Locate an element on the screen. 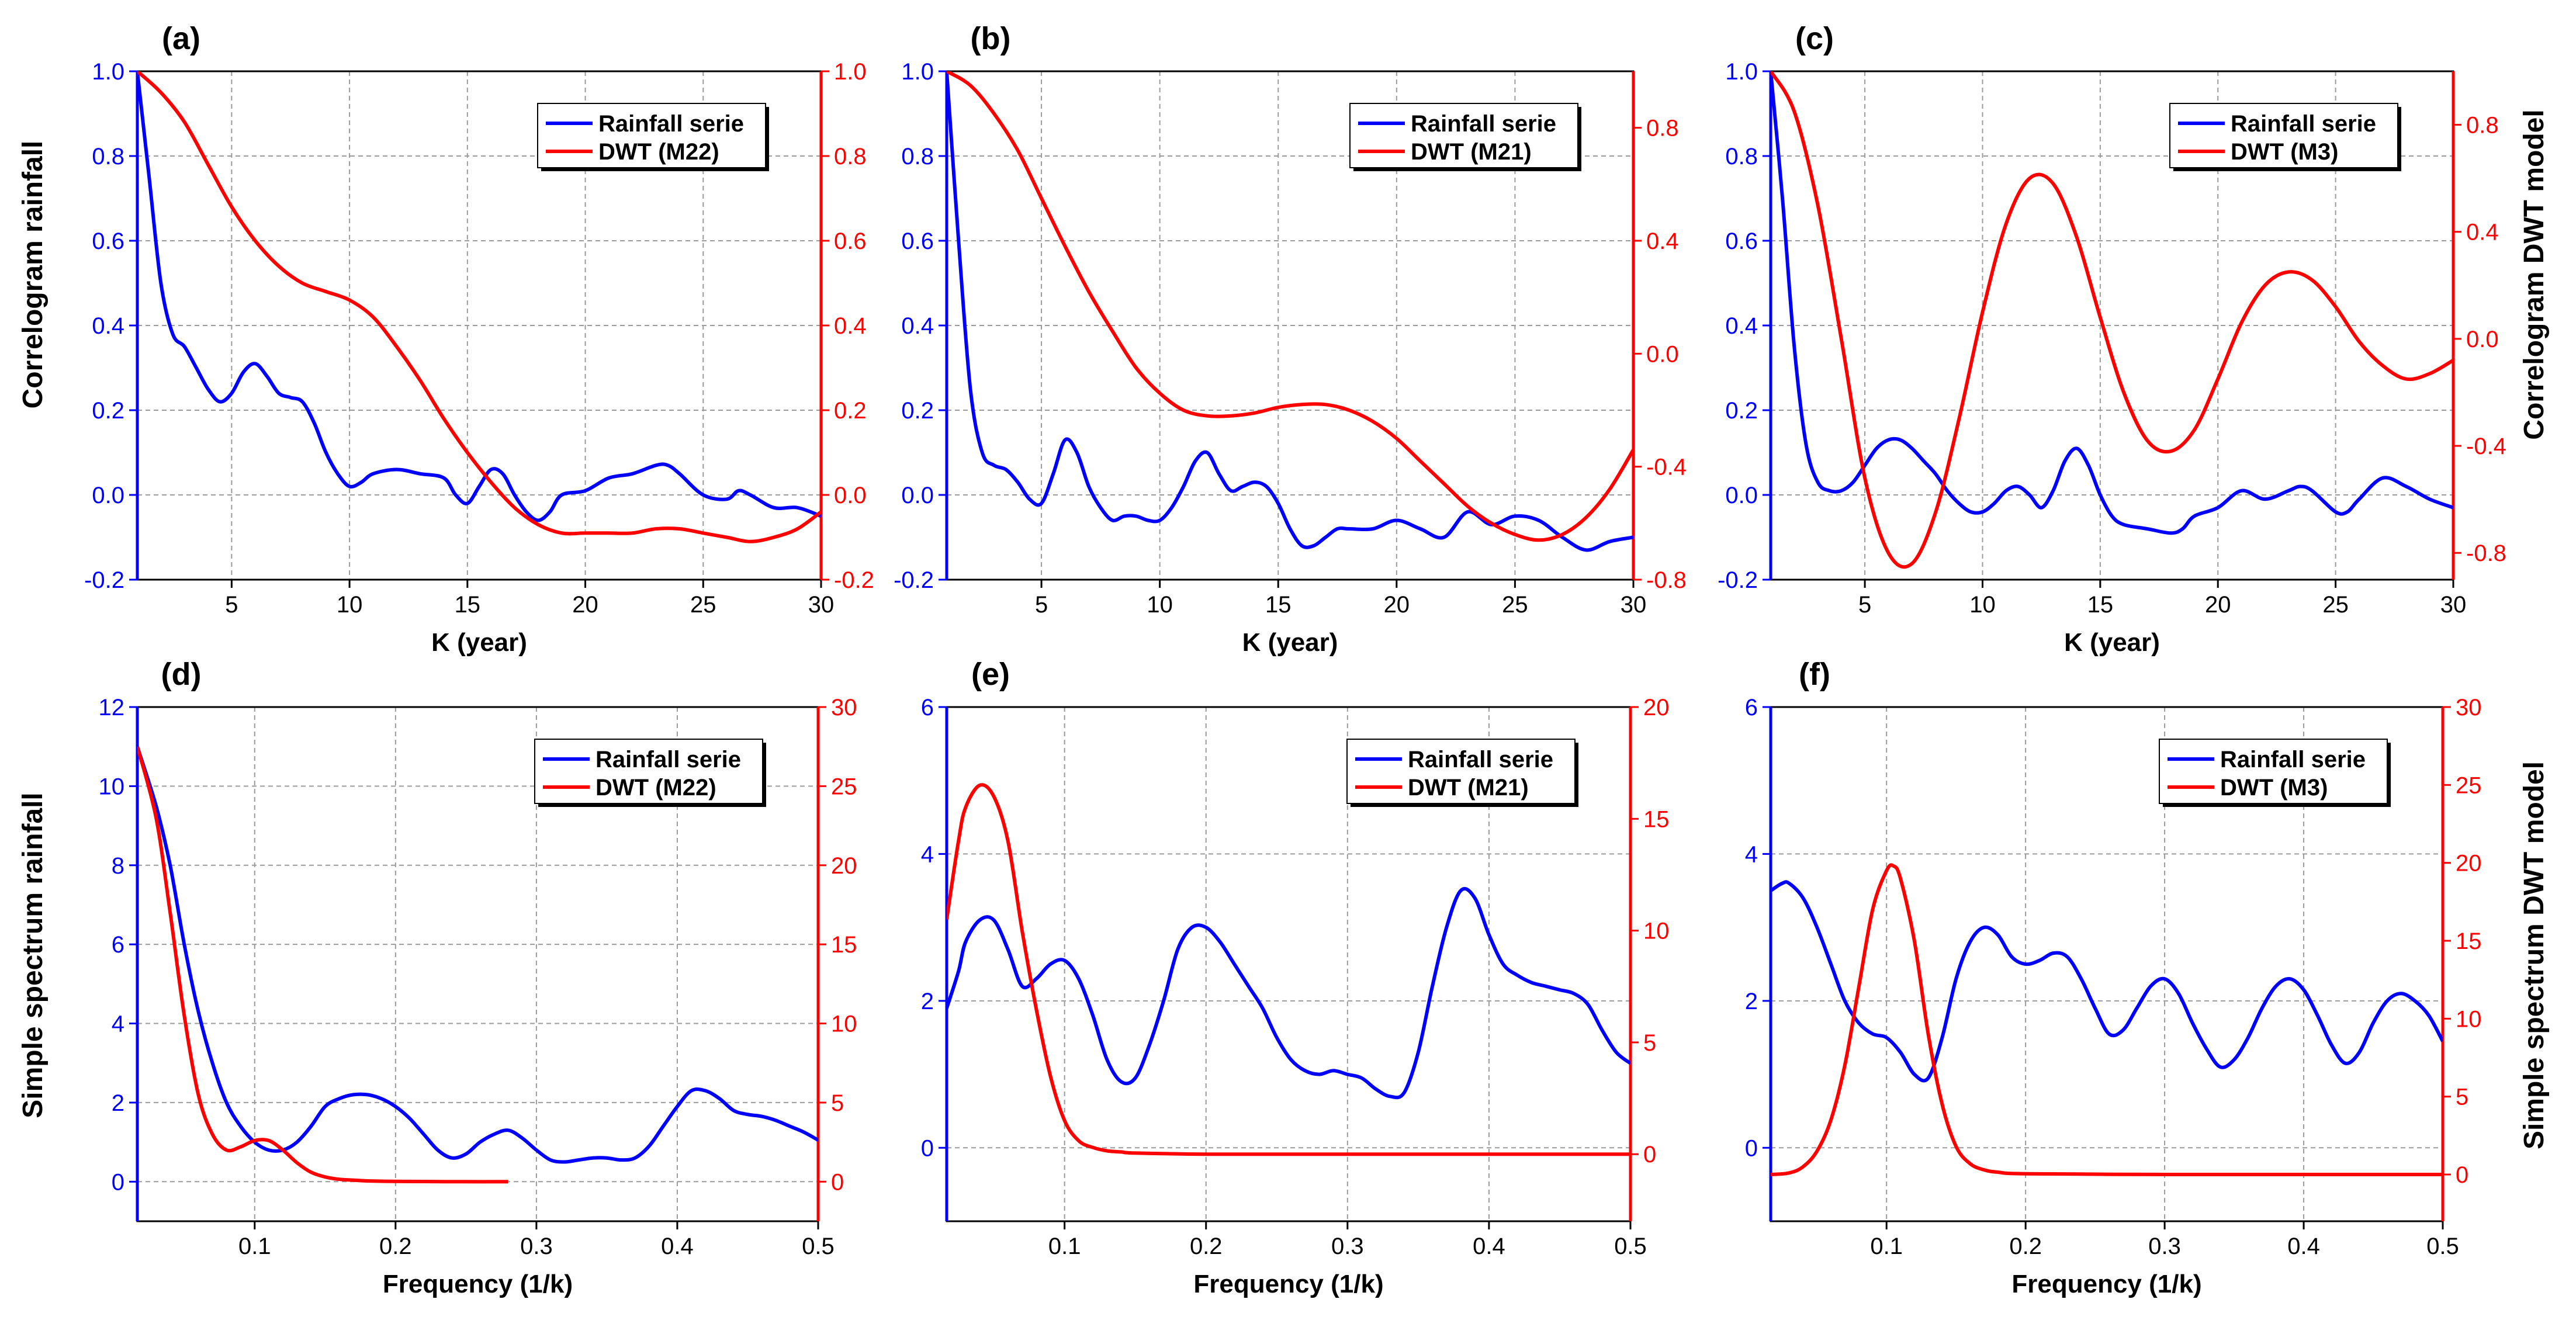 The width and height of the screenshot is (2576, 1320). right-y-tick-label: 0 is located at coordinates (2462, 1175).